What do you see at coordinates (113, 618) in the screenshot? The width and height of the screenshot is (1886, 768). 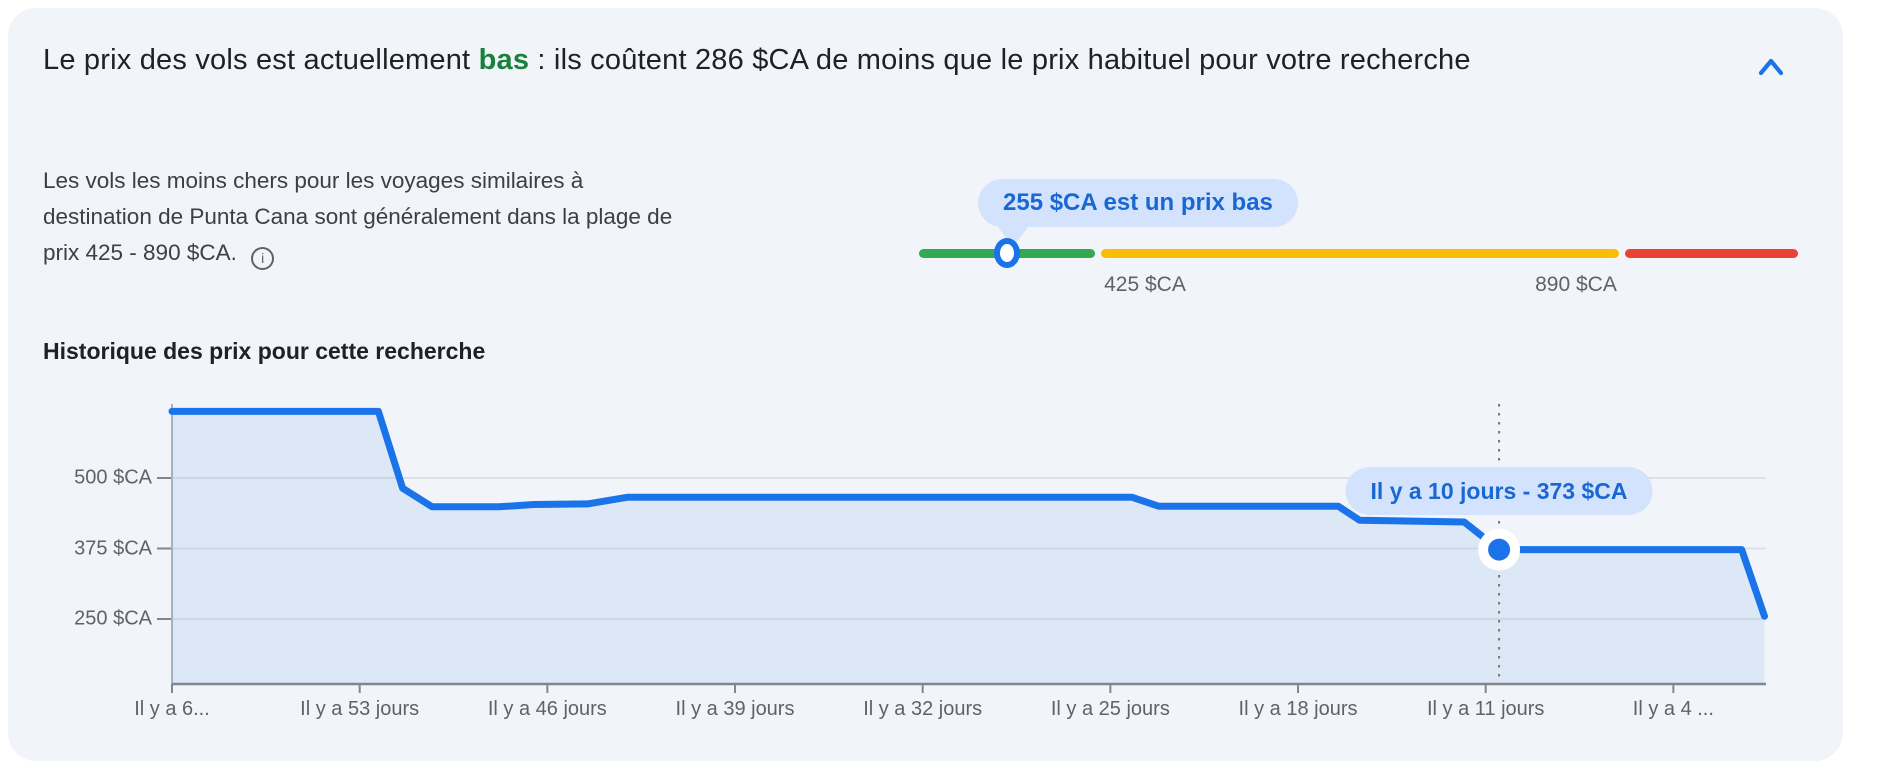 I see `y-axis-label: 250 $CA` at bounding box center [113, 618].